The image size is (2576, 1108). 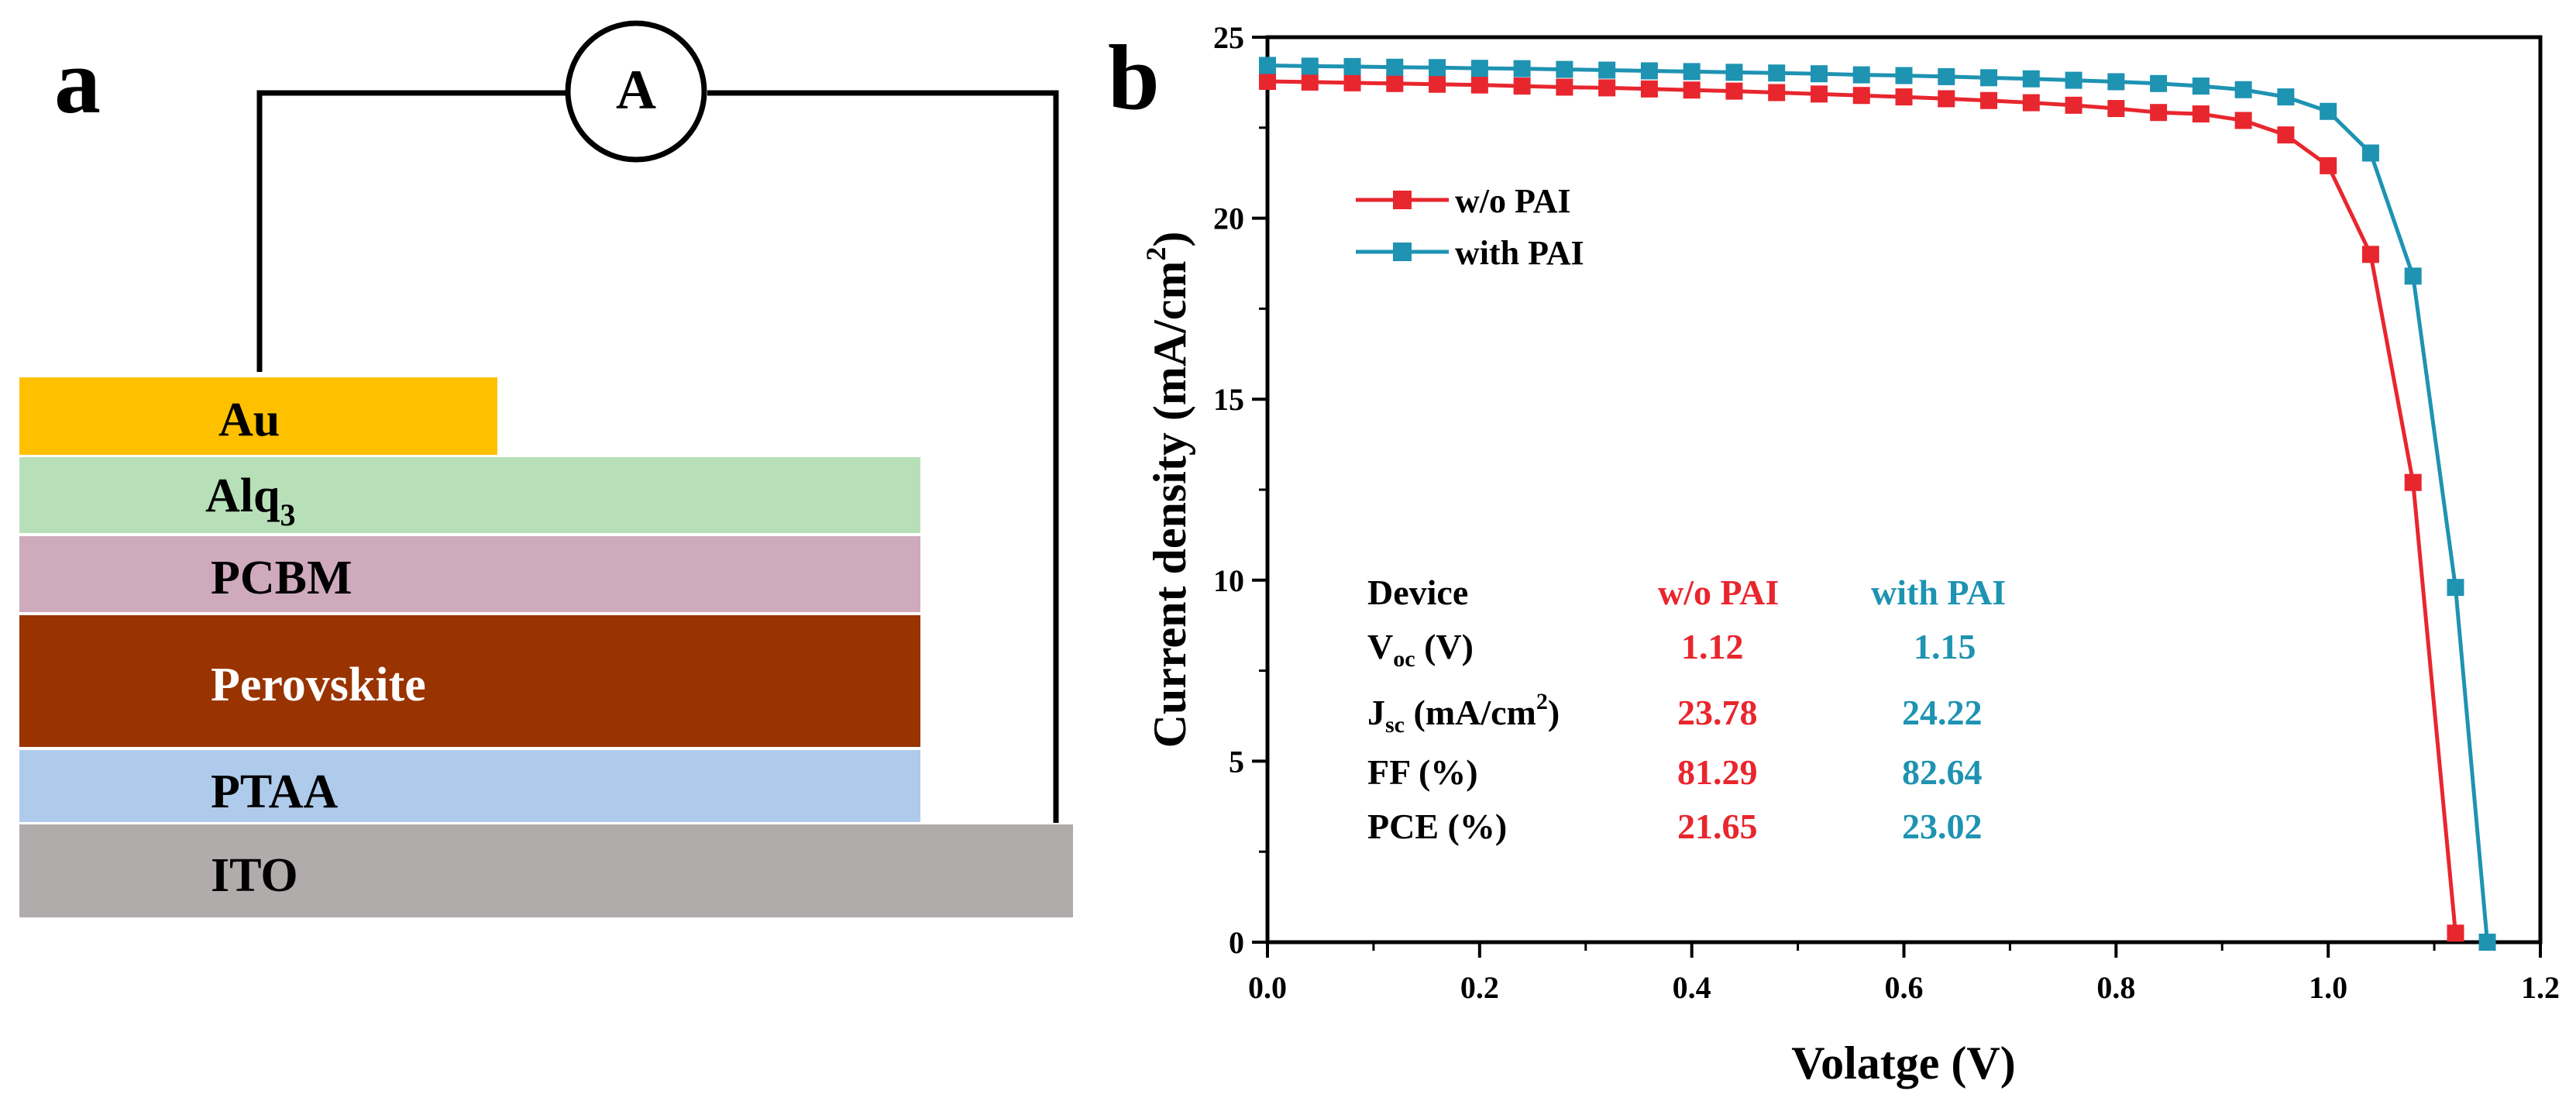 I want to click on legend-marker-without-pai, so click(x=1402, y=200).